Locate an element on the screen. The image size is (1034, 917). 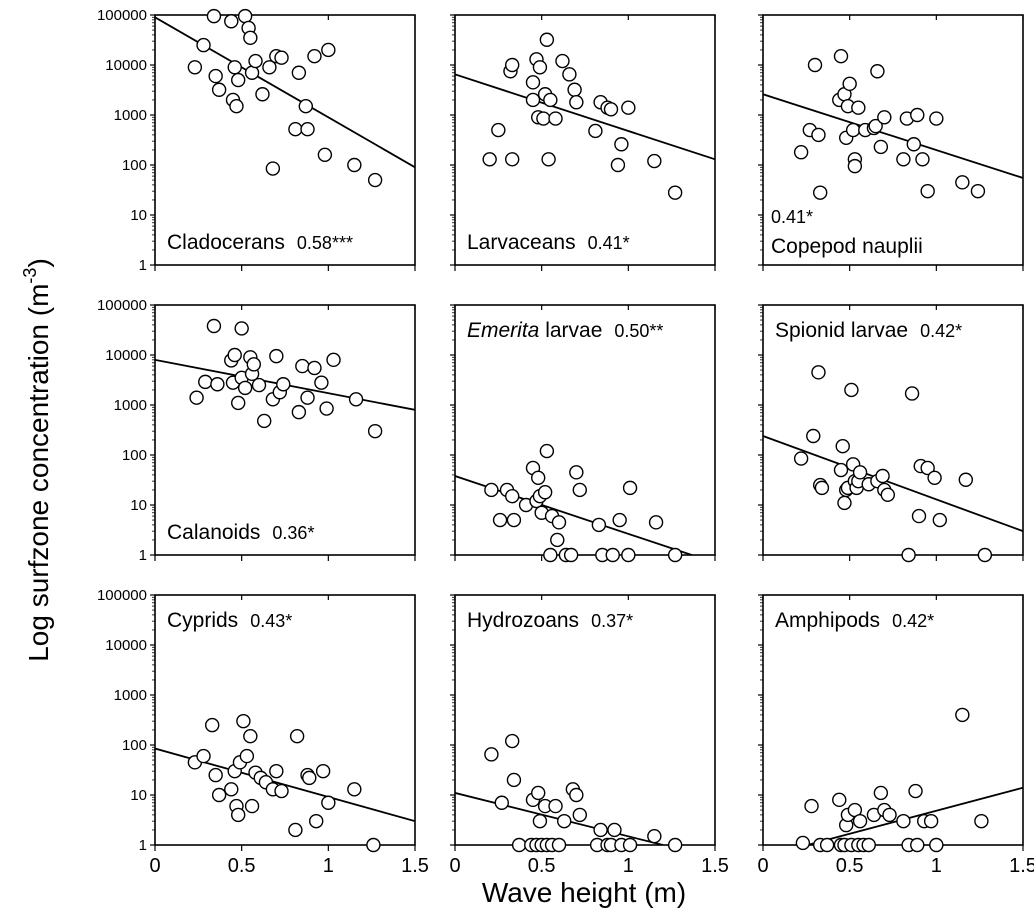
panel-name-italic: Emerita is located at coordinates (503, 330).